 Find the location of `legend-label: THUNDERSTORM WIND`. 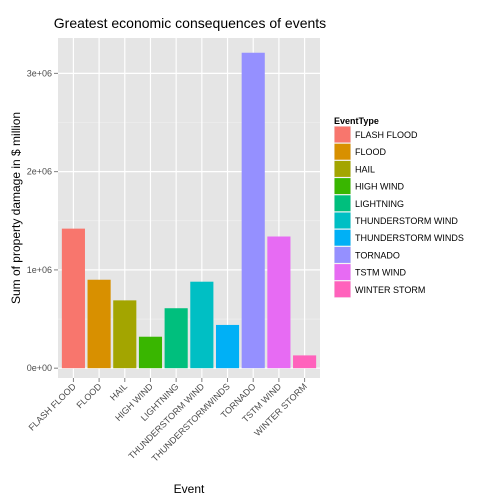

legend-label: THUNDERSTORM WIND is located at coordinates (406, 221).